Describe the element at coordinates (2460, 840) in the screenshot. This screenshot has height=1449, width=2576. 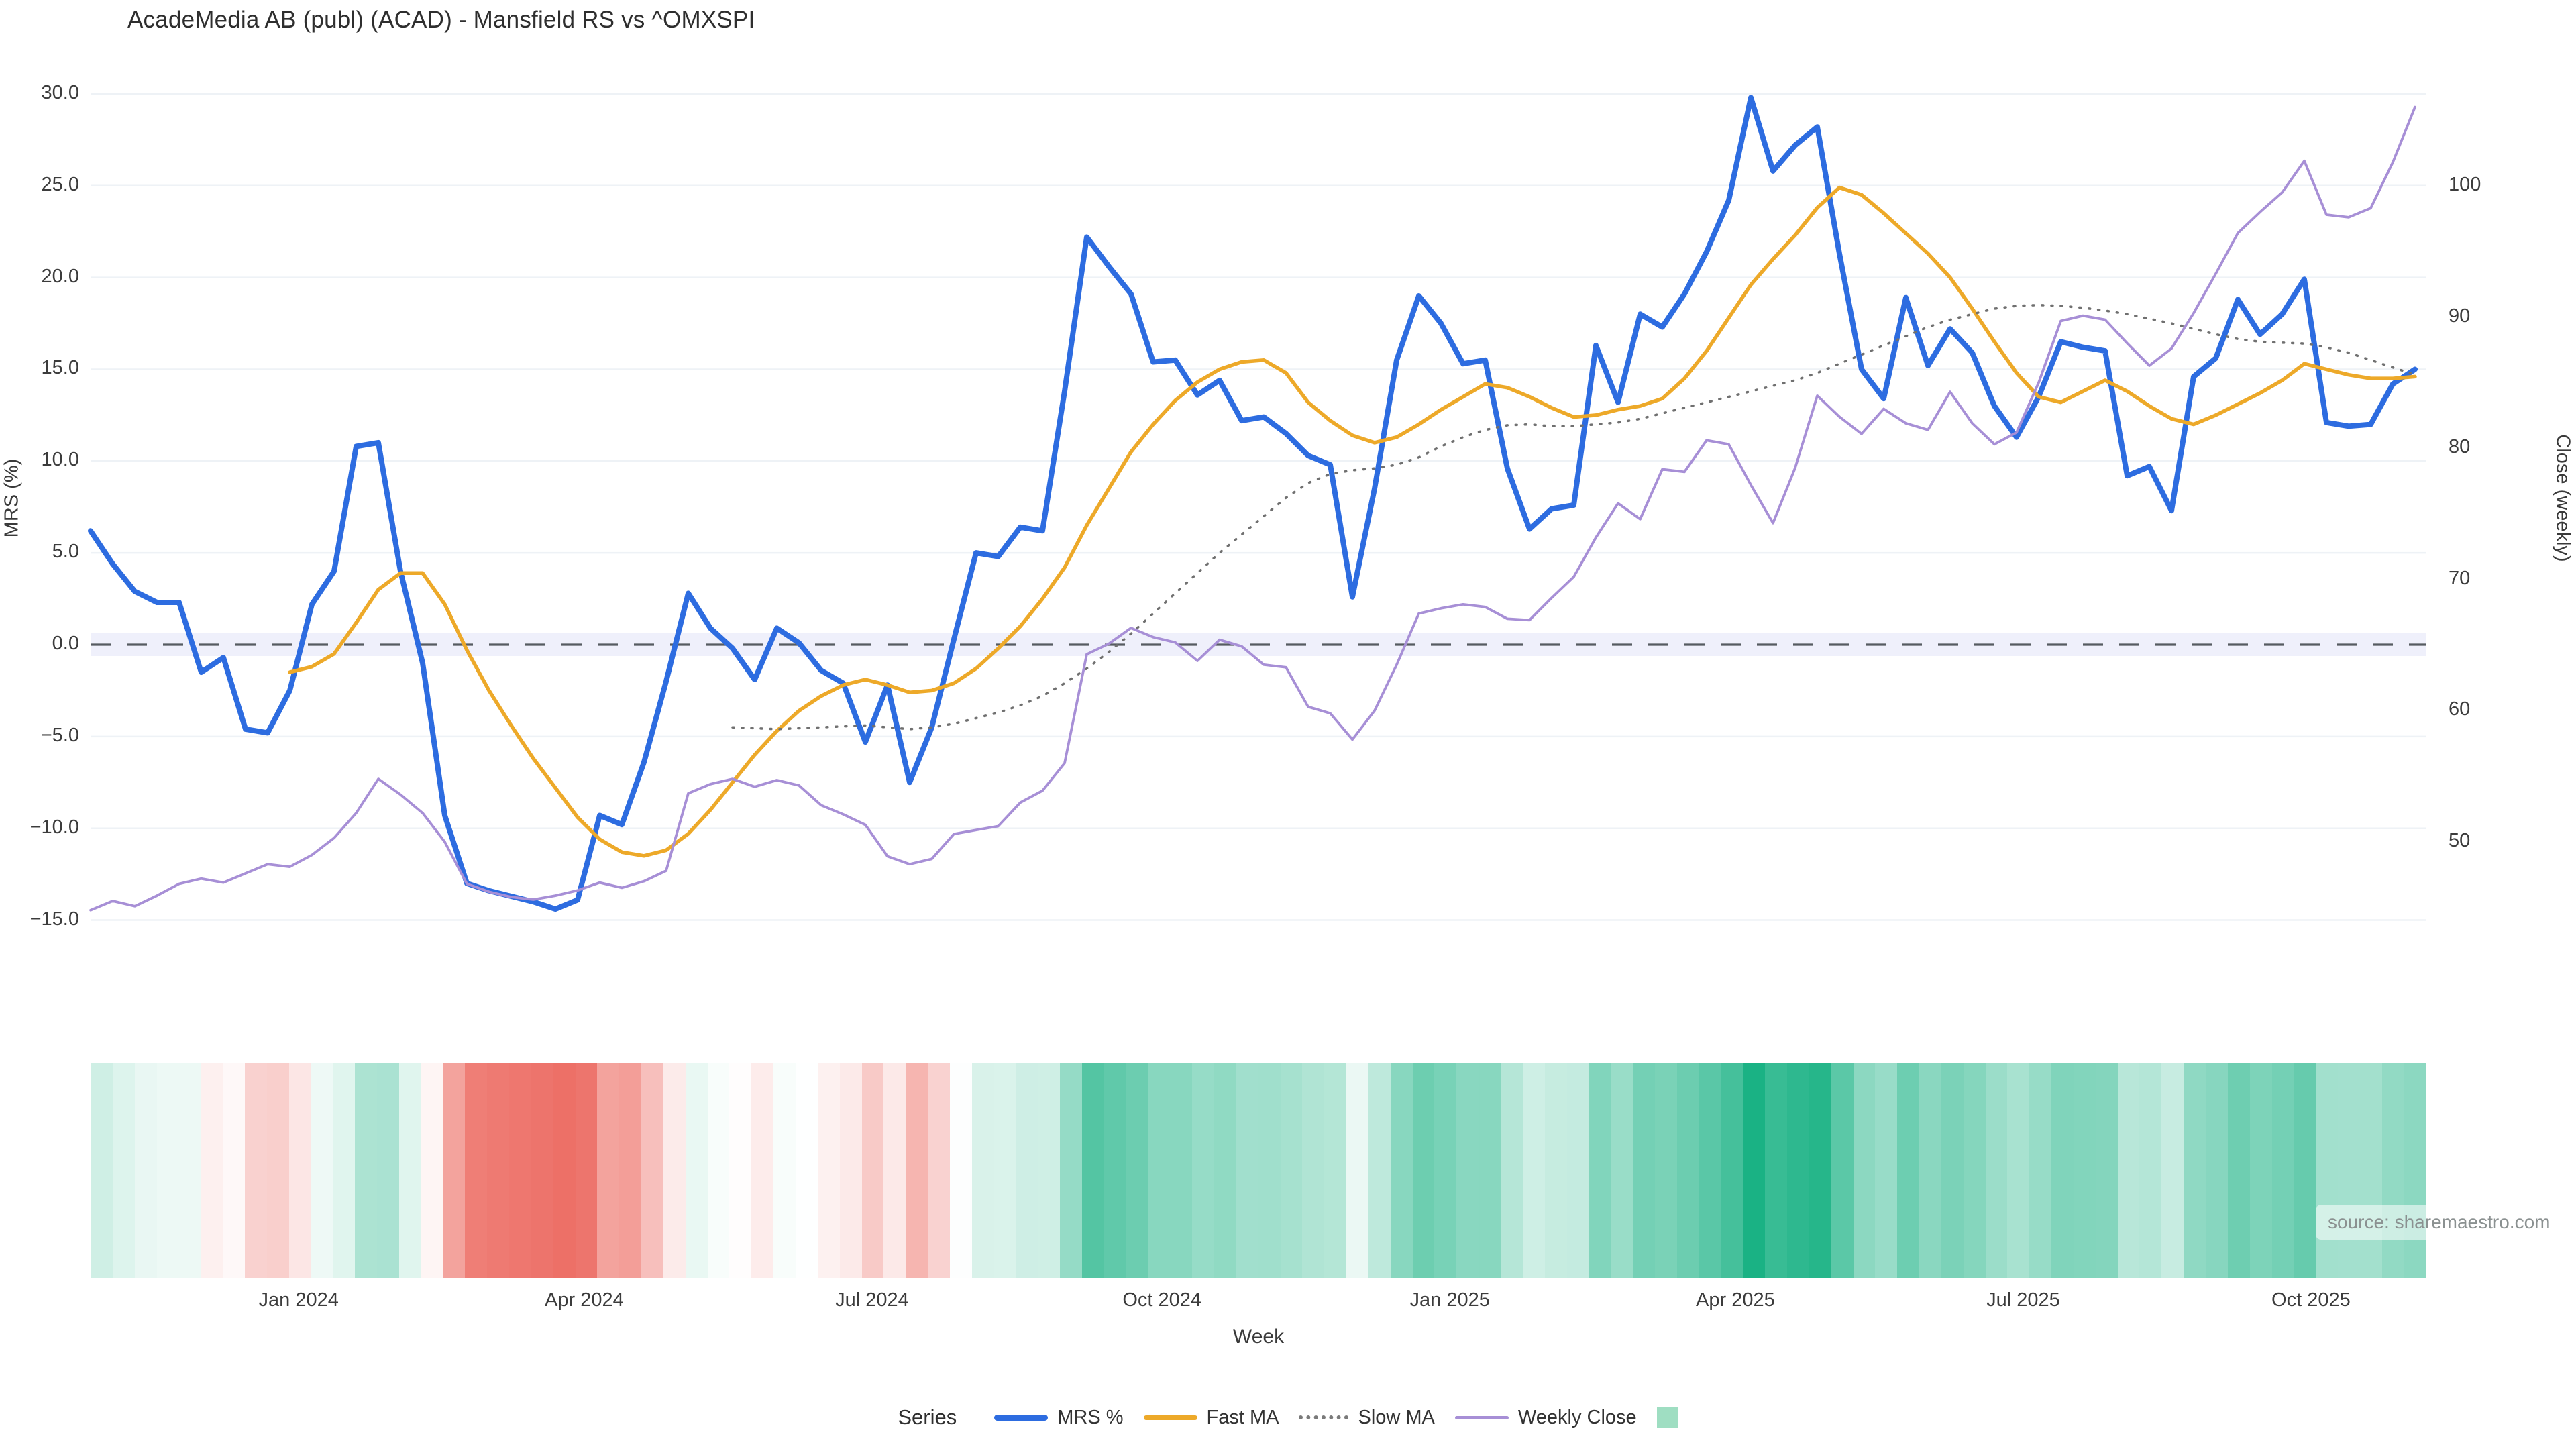
I see `y-tick-right: 50` at that location.